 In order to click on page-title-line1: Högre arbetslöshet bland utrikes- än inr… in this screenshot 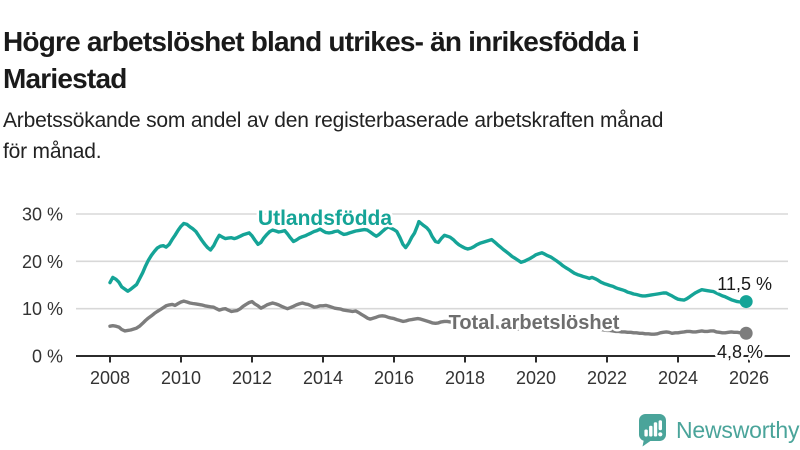, I will do `click(321, 41)`.